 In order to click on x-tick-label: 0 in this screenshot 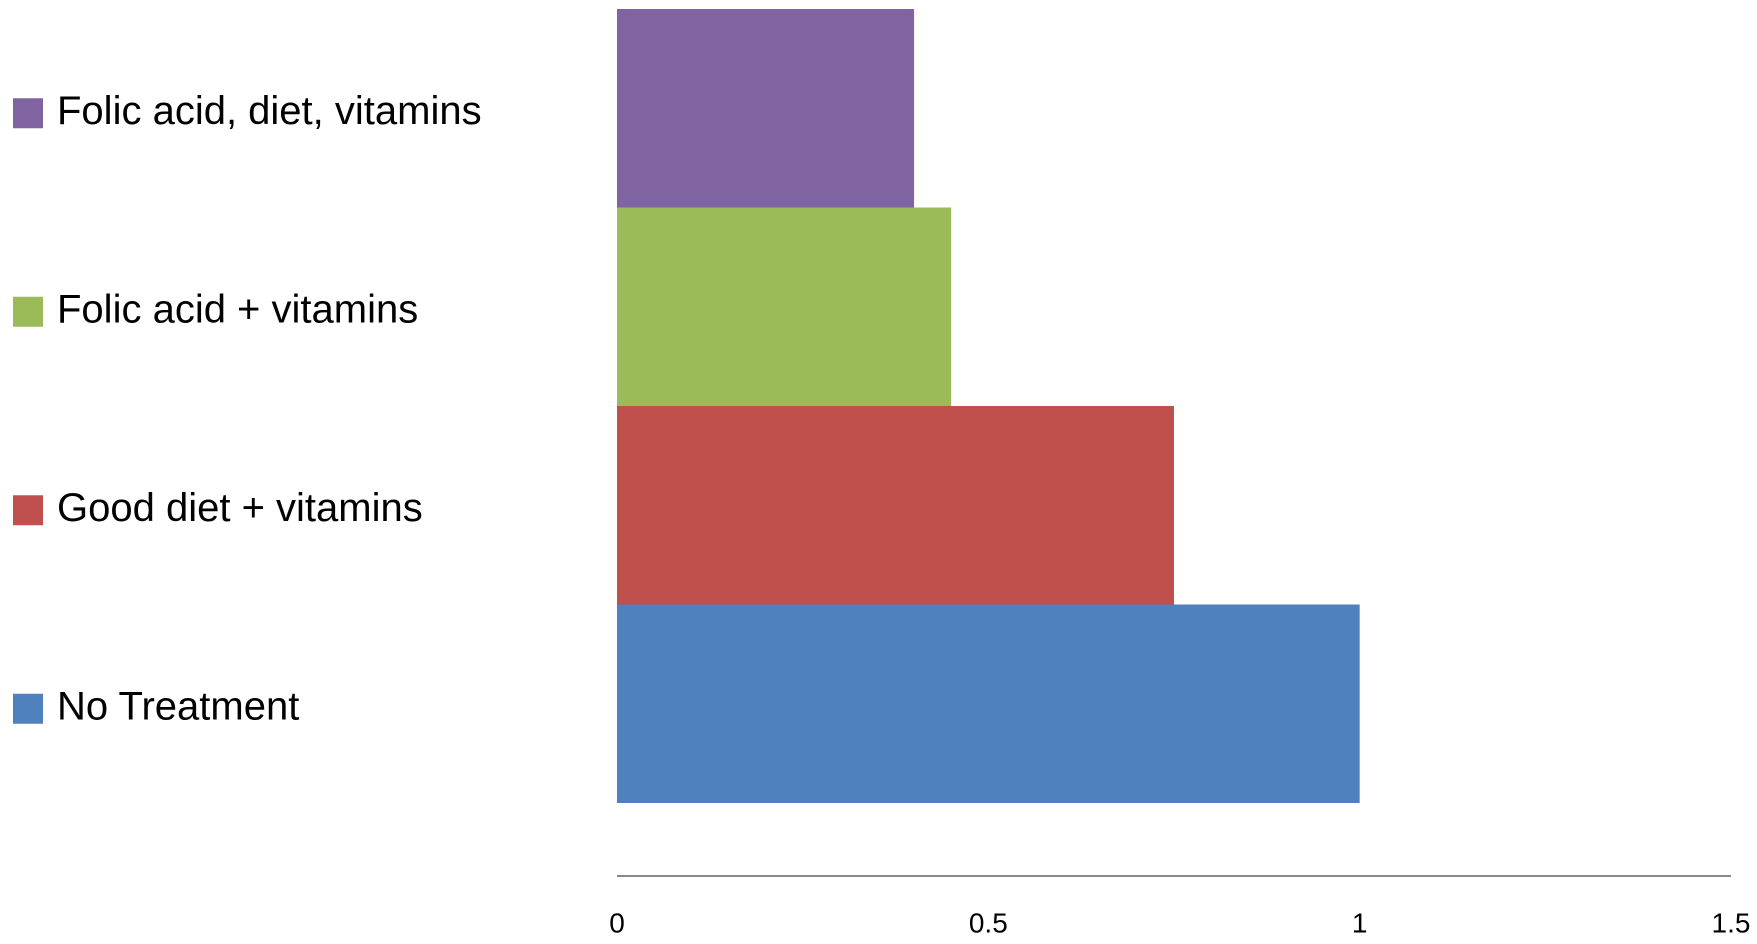, I will do `click(617, 922)`.